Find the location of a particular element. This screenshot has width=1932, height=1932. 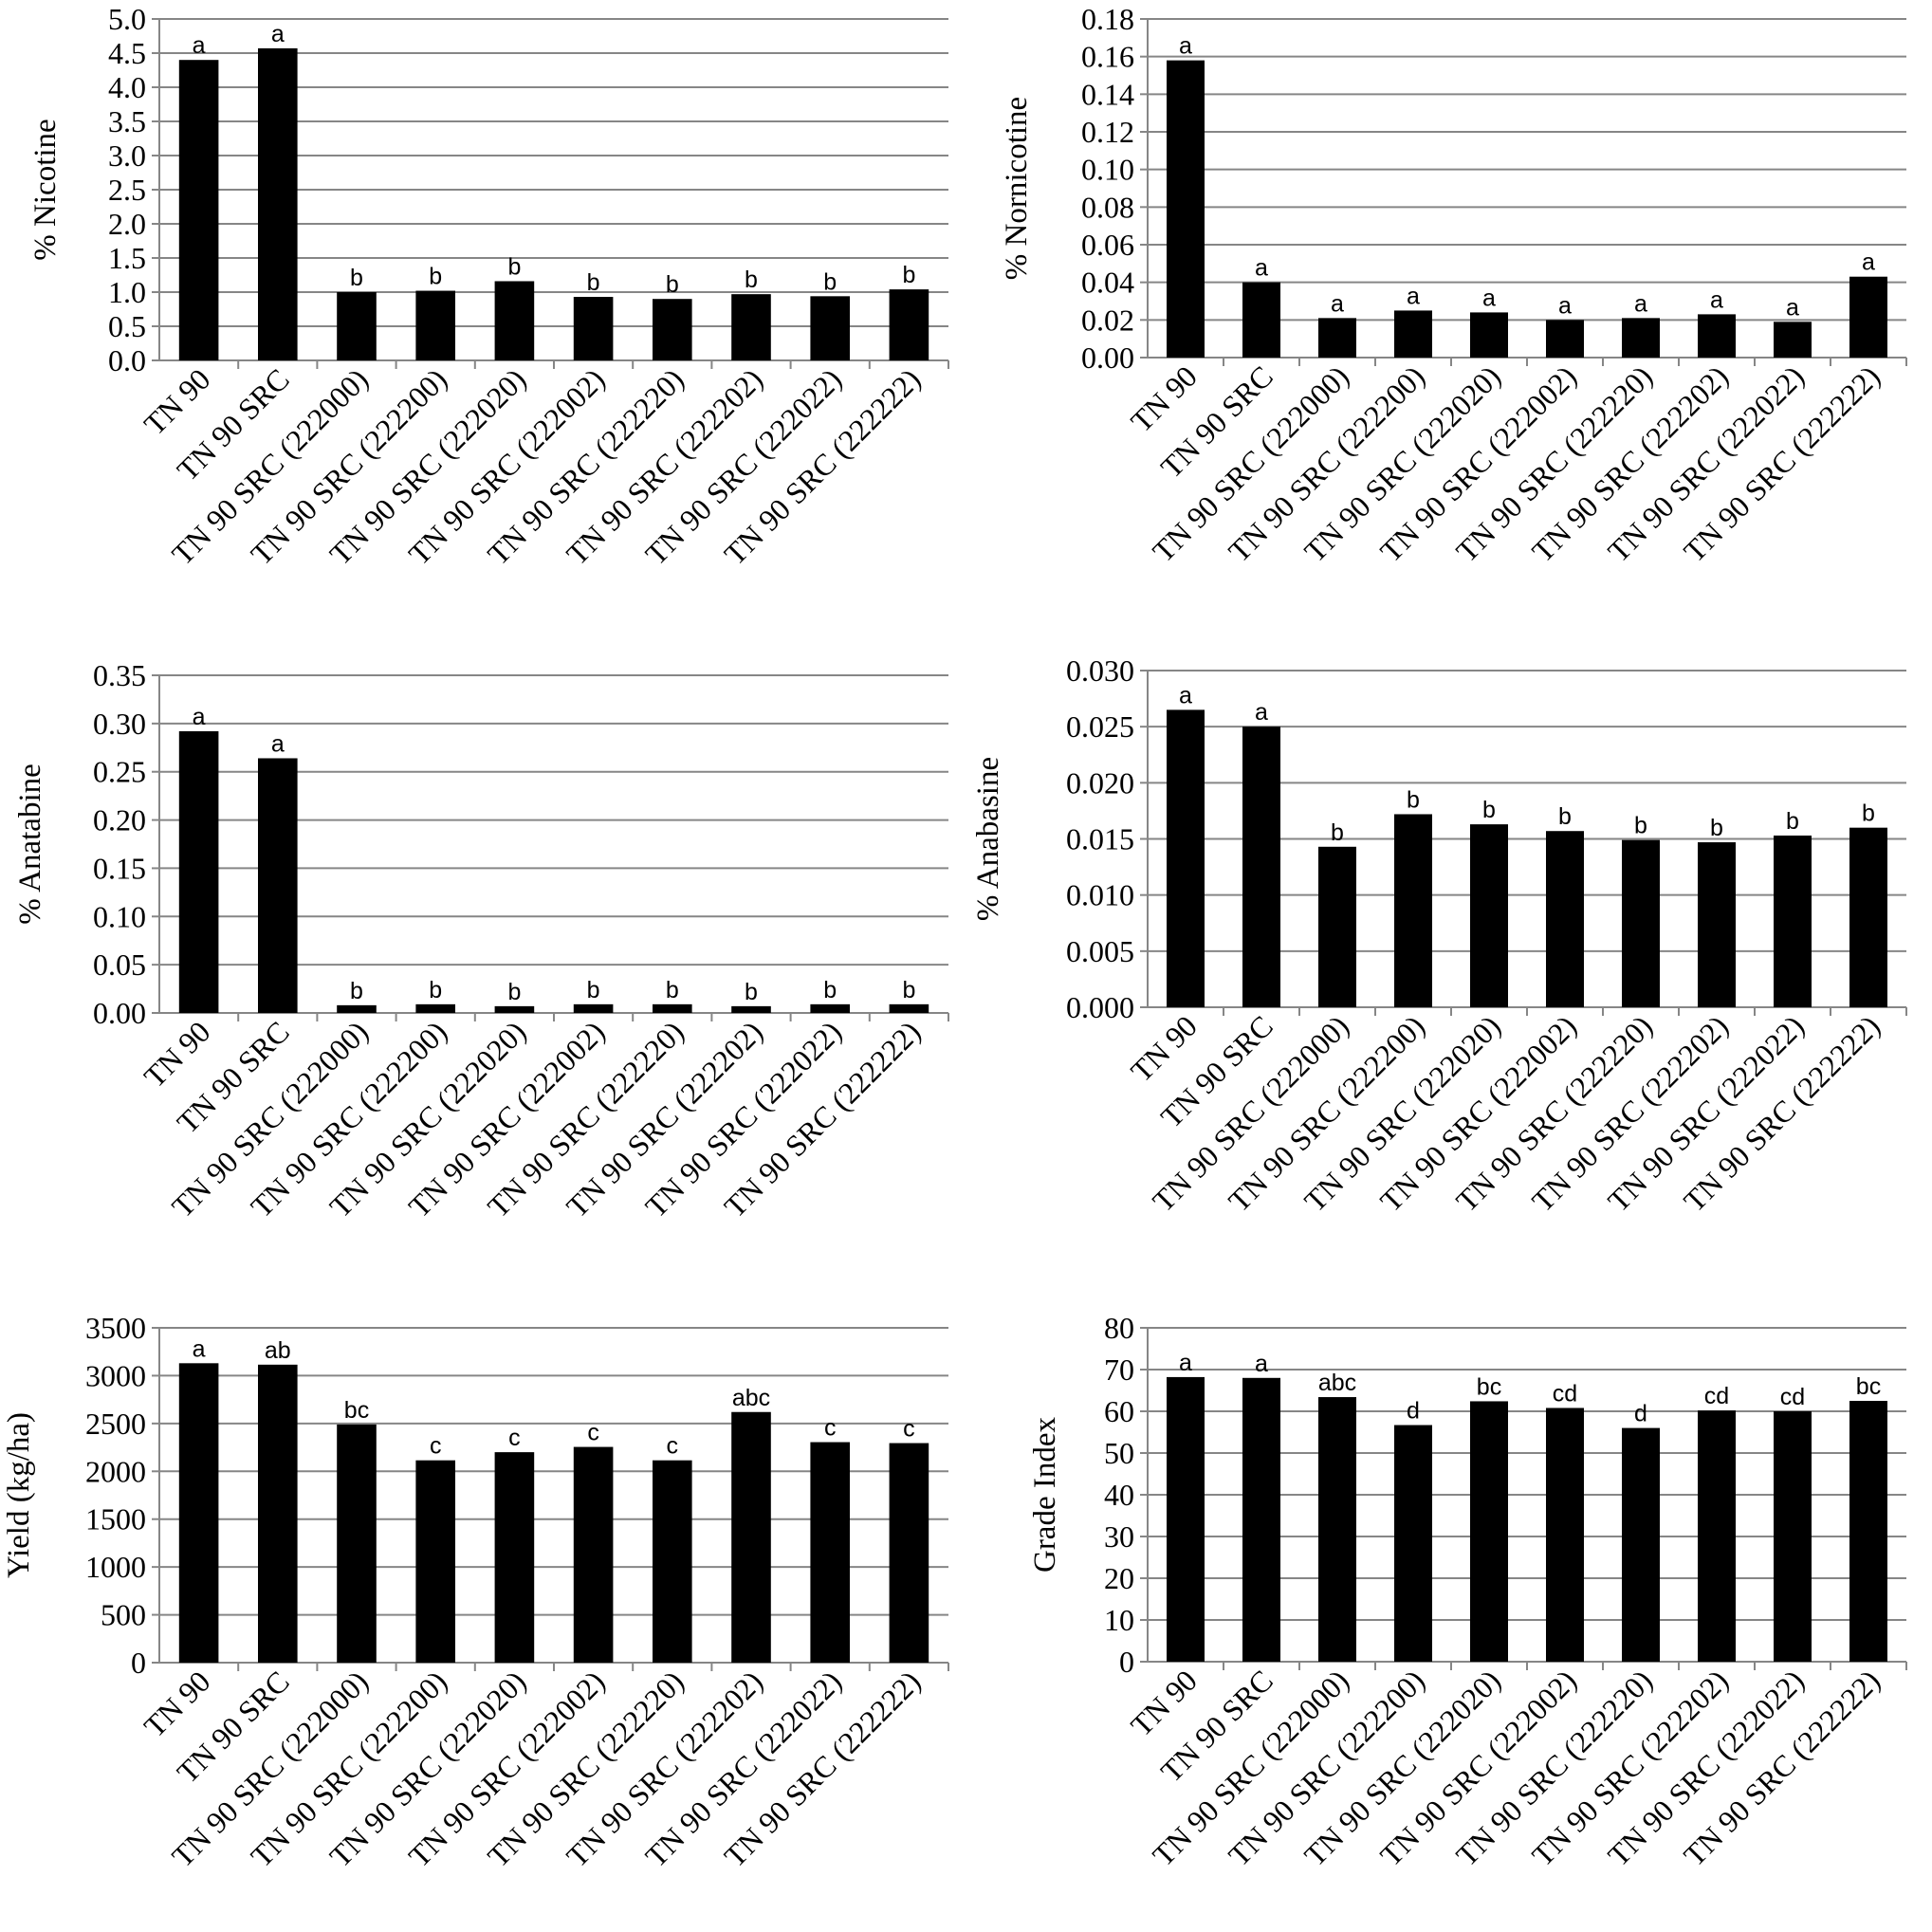

y-tick-label: 4.5 is located at coordinates (127, 53).